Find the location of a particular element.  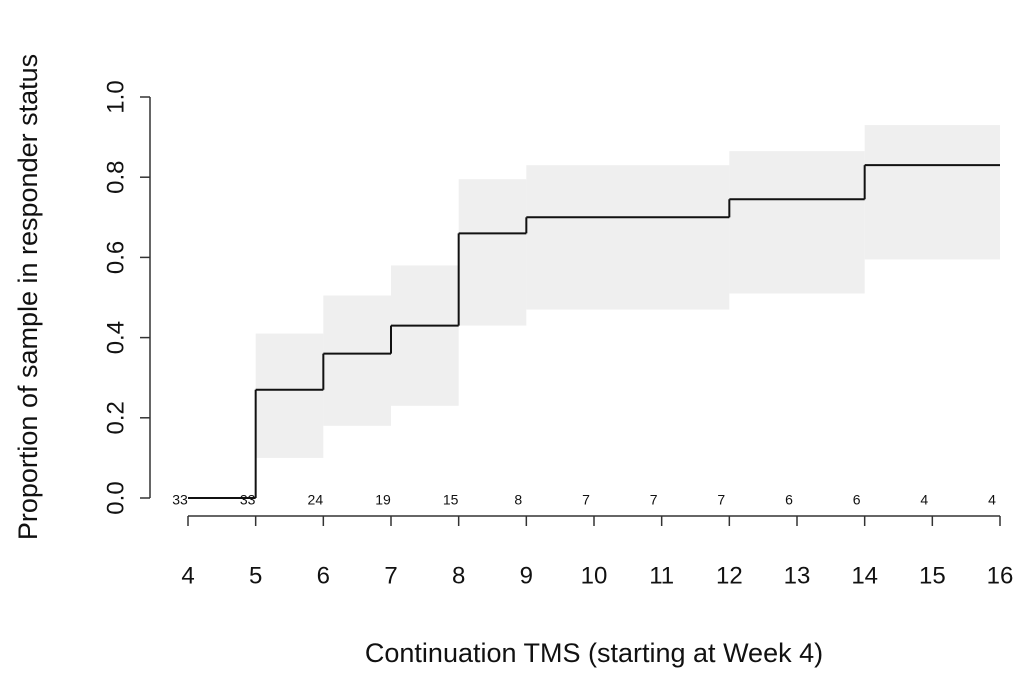

y-tick-label: 0.8 is located at coordinates (115, 177).